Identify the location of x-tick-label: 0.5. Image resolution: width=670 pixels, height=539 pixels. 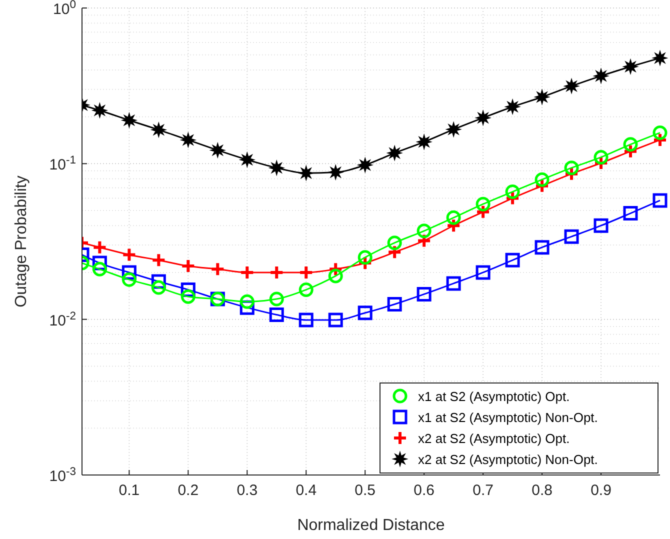
(365, 490).